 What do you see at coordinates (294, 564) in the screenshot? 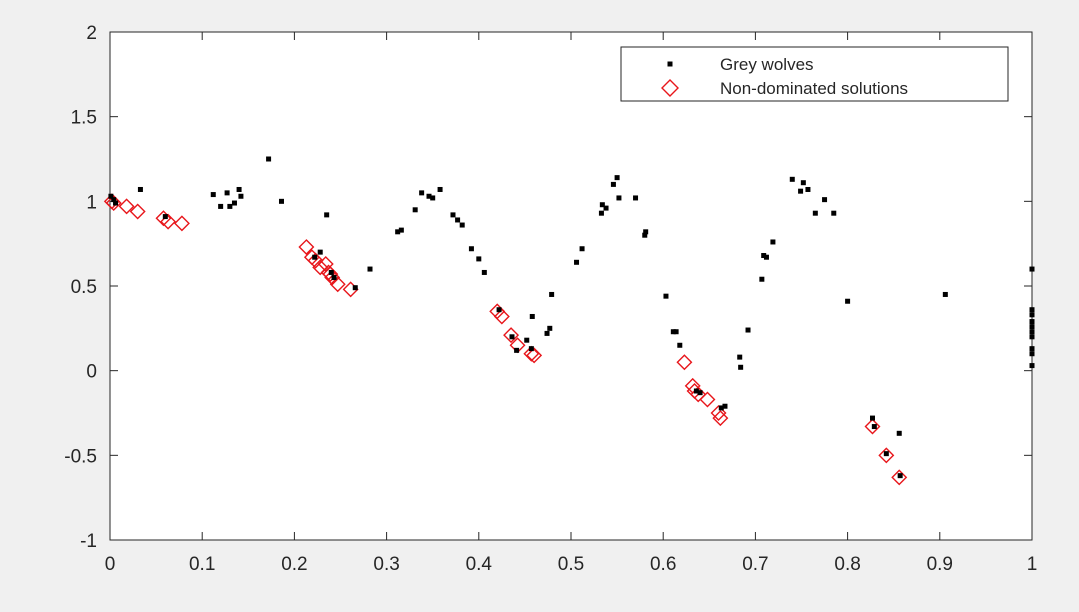
I see `x-tick-label: 0.2` at bounding box center [294, 564].